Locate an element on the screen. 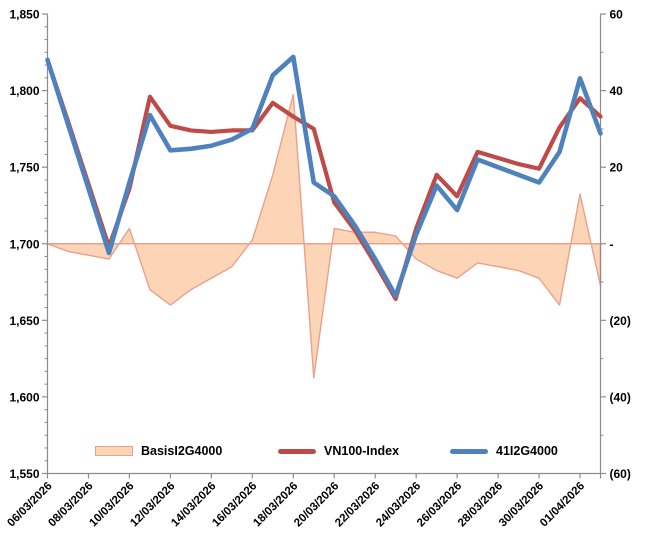 The height and width of the screenshot is (555, 647). y-left-tick-label: 1,700 is located at coordinates (24, 244).